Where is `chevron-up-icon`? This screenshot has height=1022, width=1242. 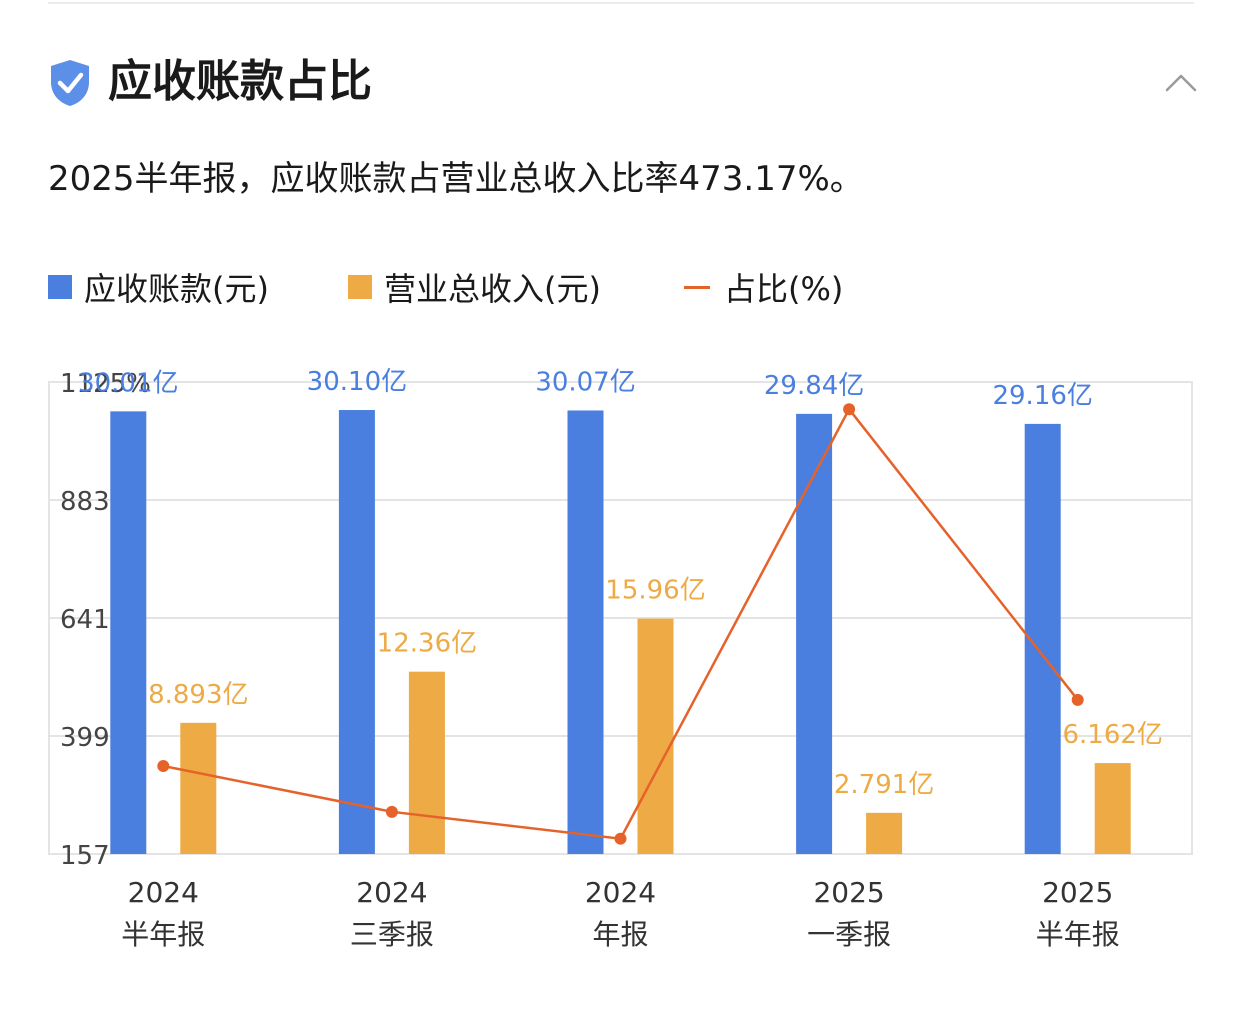
chevron-up-icon is located at coordinates (1181, 82).